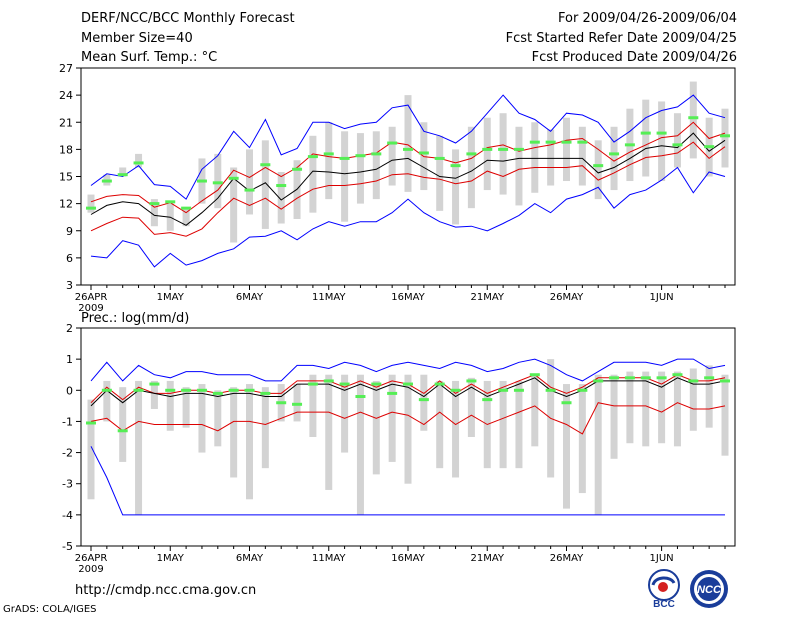 This screenshot has height=618, width=800. Describe the element at coordinates (90, 569) in the screenshot. I see `x-year-label: 2009` at that location.